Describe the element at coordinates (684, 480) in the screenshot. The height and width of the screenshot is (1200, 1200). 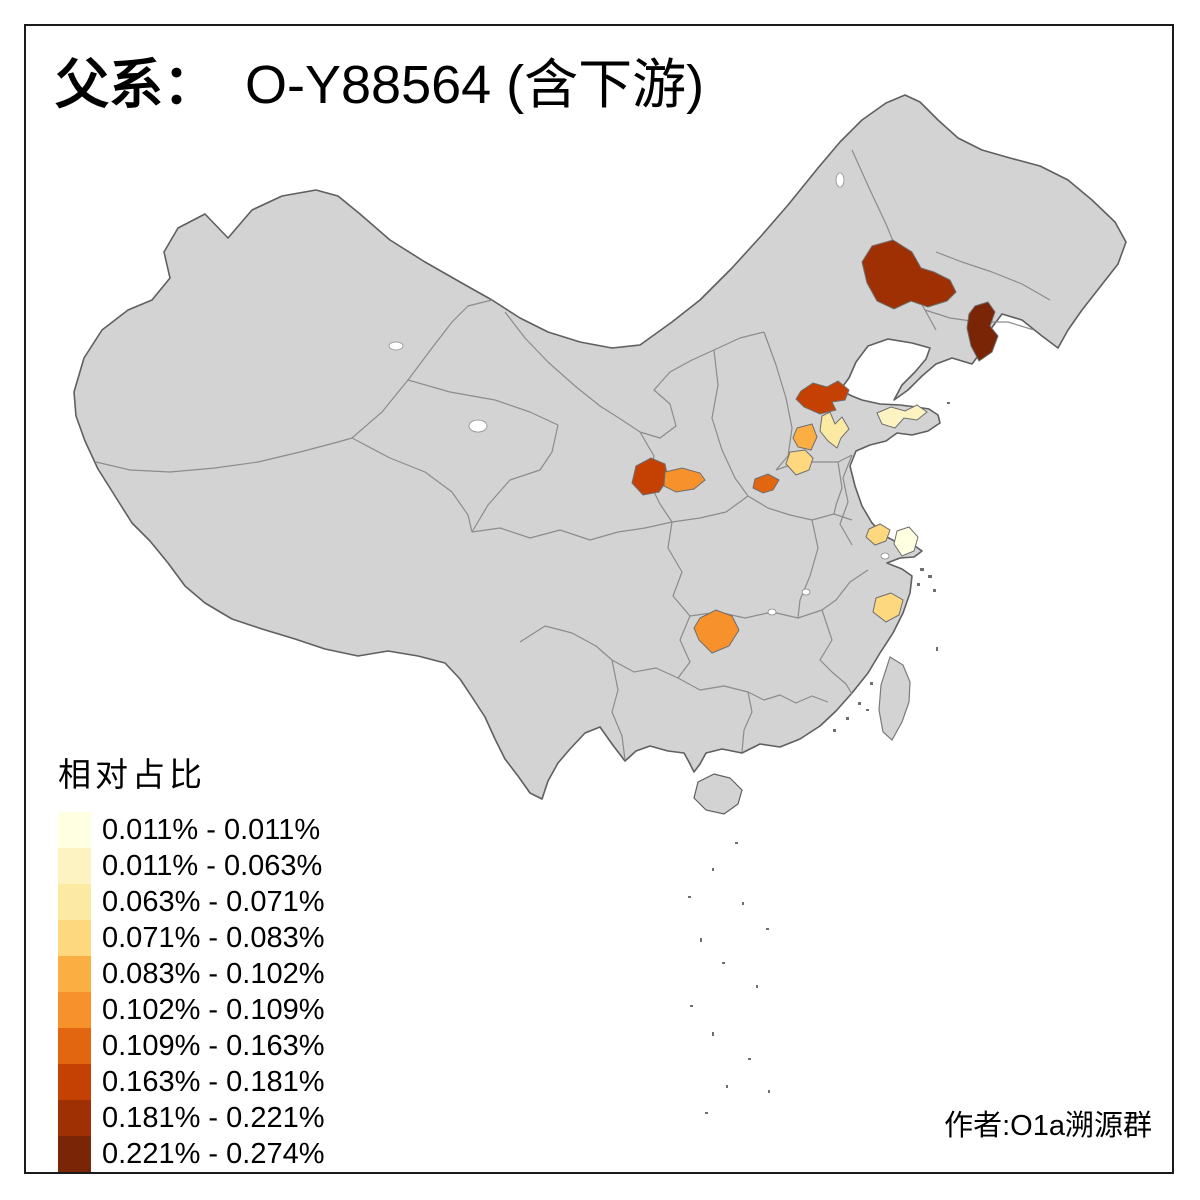
I see `map-region-central-shaanxi` at that location.